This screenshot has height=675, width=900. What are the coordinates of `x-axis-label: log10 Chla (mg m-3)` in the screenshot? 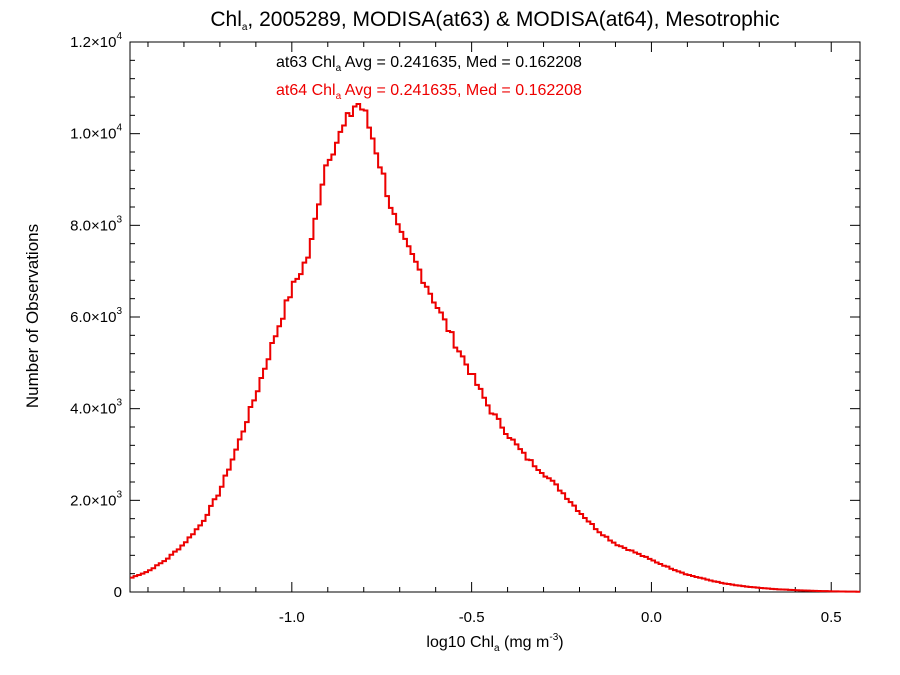 It's located at (495, 643).